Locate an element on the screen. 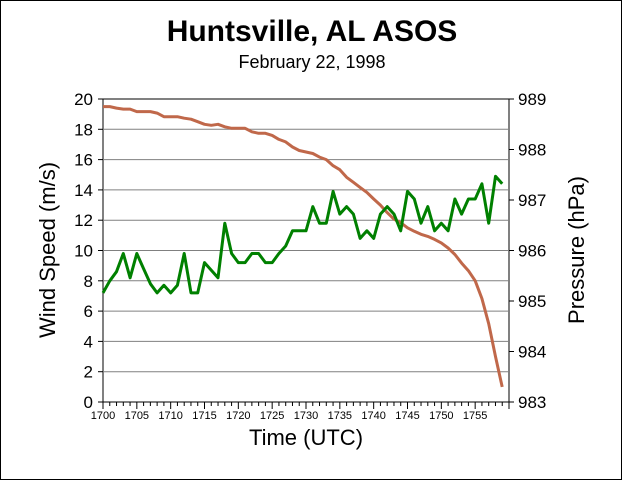  x-tick-label: 1740 is located at coordinates (373, 416).